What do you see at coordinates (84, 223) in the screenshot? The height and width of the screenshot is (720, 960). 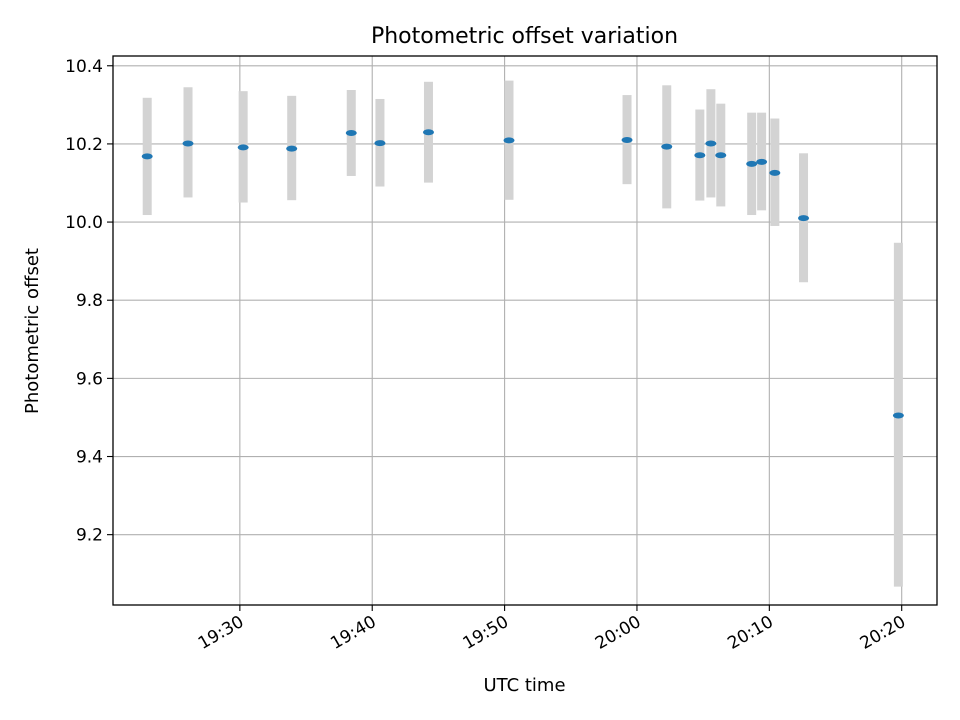 I see `y-tick-label: 10.0` at bounding box center [84, 223].